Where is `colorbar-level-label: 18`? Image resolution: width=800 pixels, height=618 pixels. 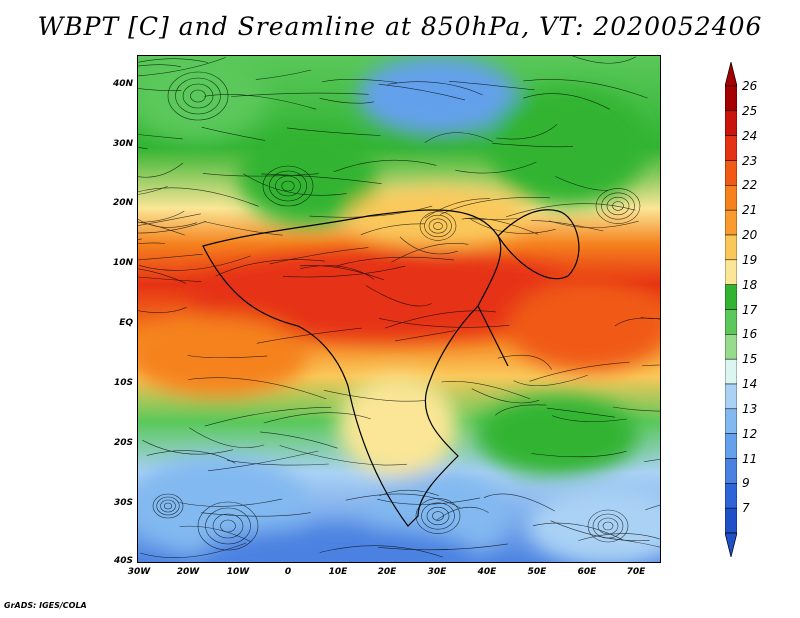 colorbar-level-label: 18 is located at coordinates (750, 284).